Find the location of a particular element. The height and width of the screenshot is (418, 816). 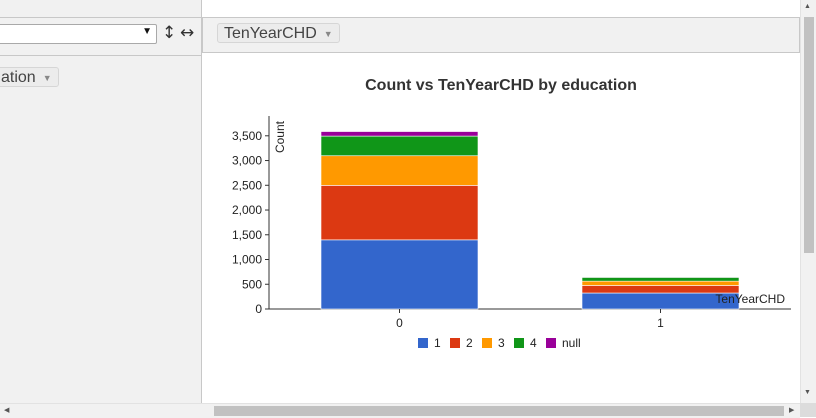

vertical-scrollbar: ▲ ▼ is located at coordinates (808, 201).